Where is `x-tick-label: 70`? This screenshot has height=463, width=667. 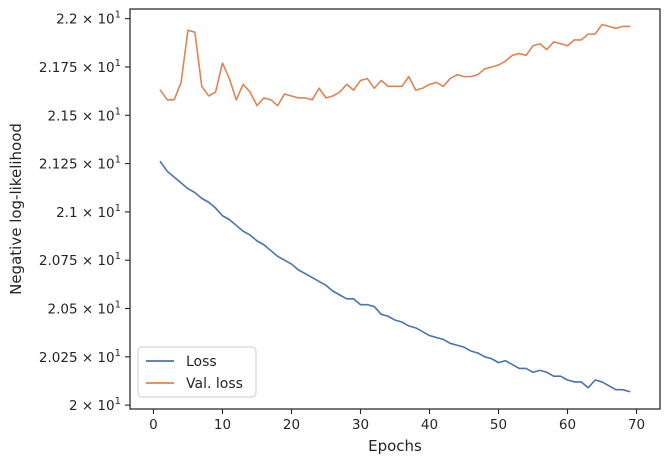 x-tick-label: 70 is located at coordinates (636, 425).